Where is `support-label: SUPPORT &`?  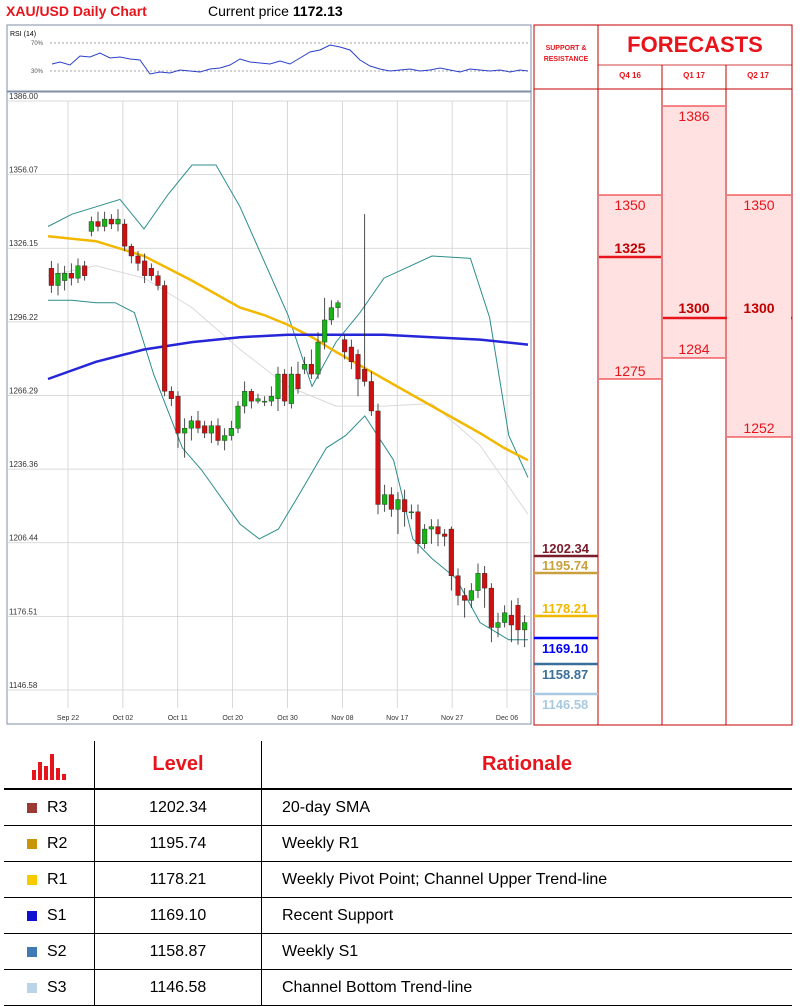
support-label: SUPPORT & is located at coordinates (566, 48).